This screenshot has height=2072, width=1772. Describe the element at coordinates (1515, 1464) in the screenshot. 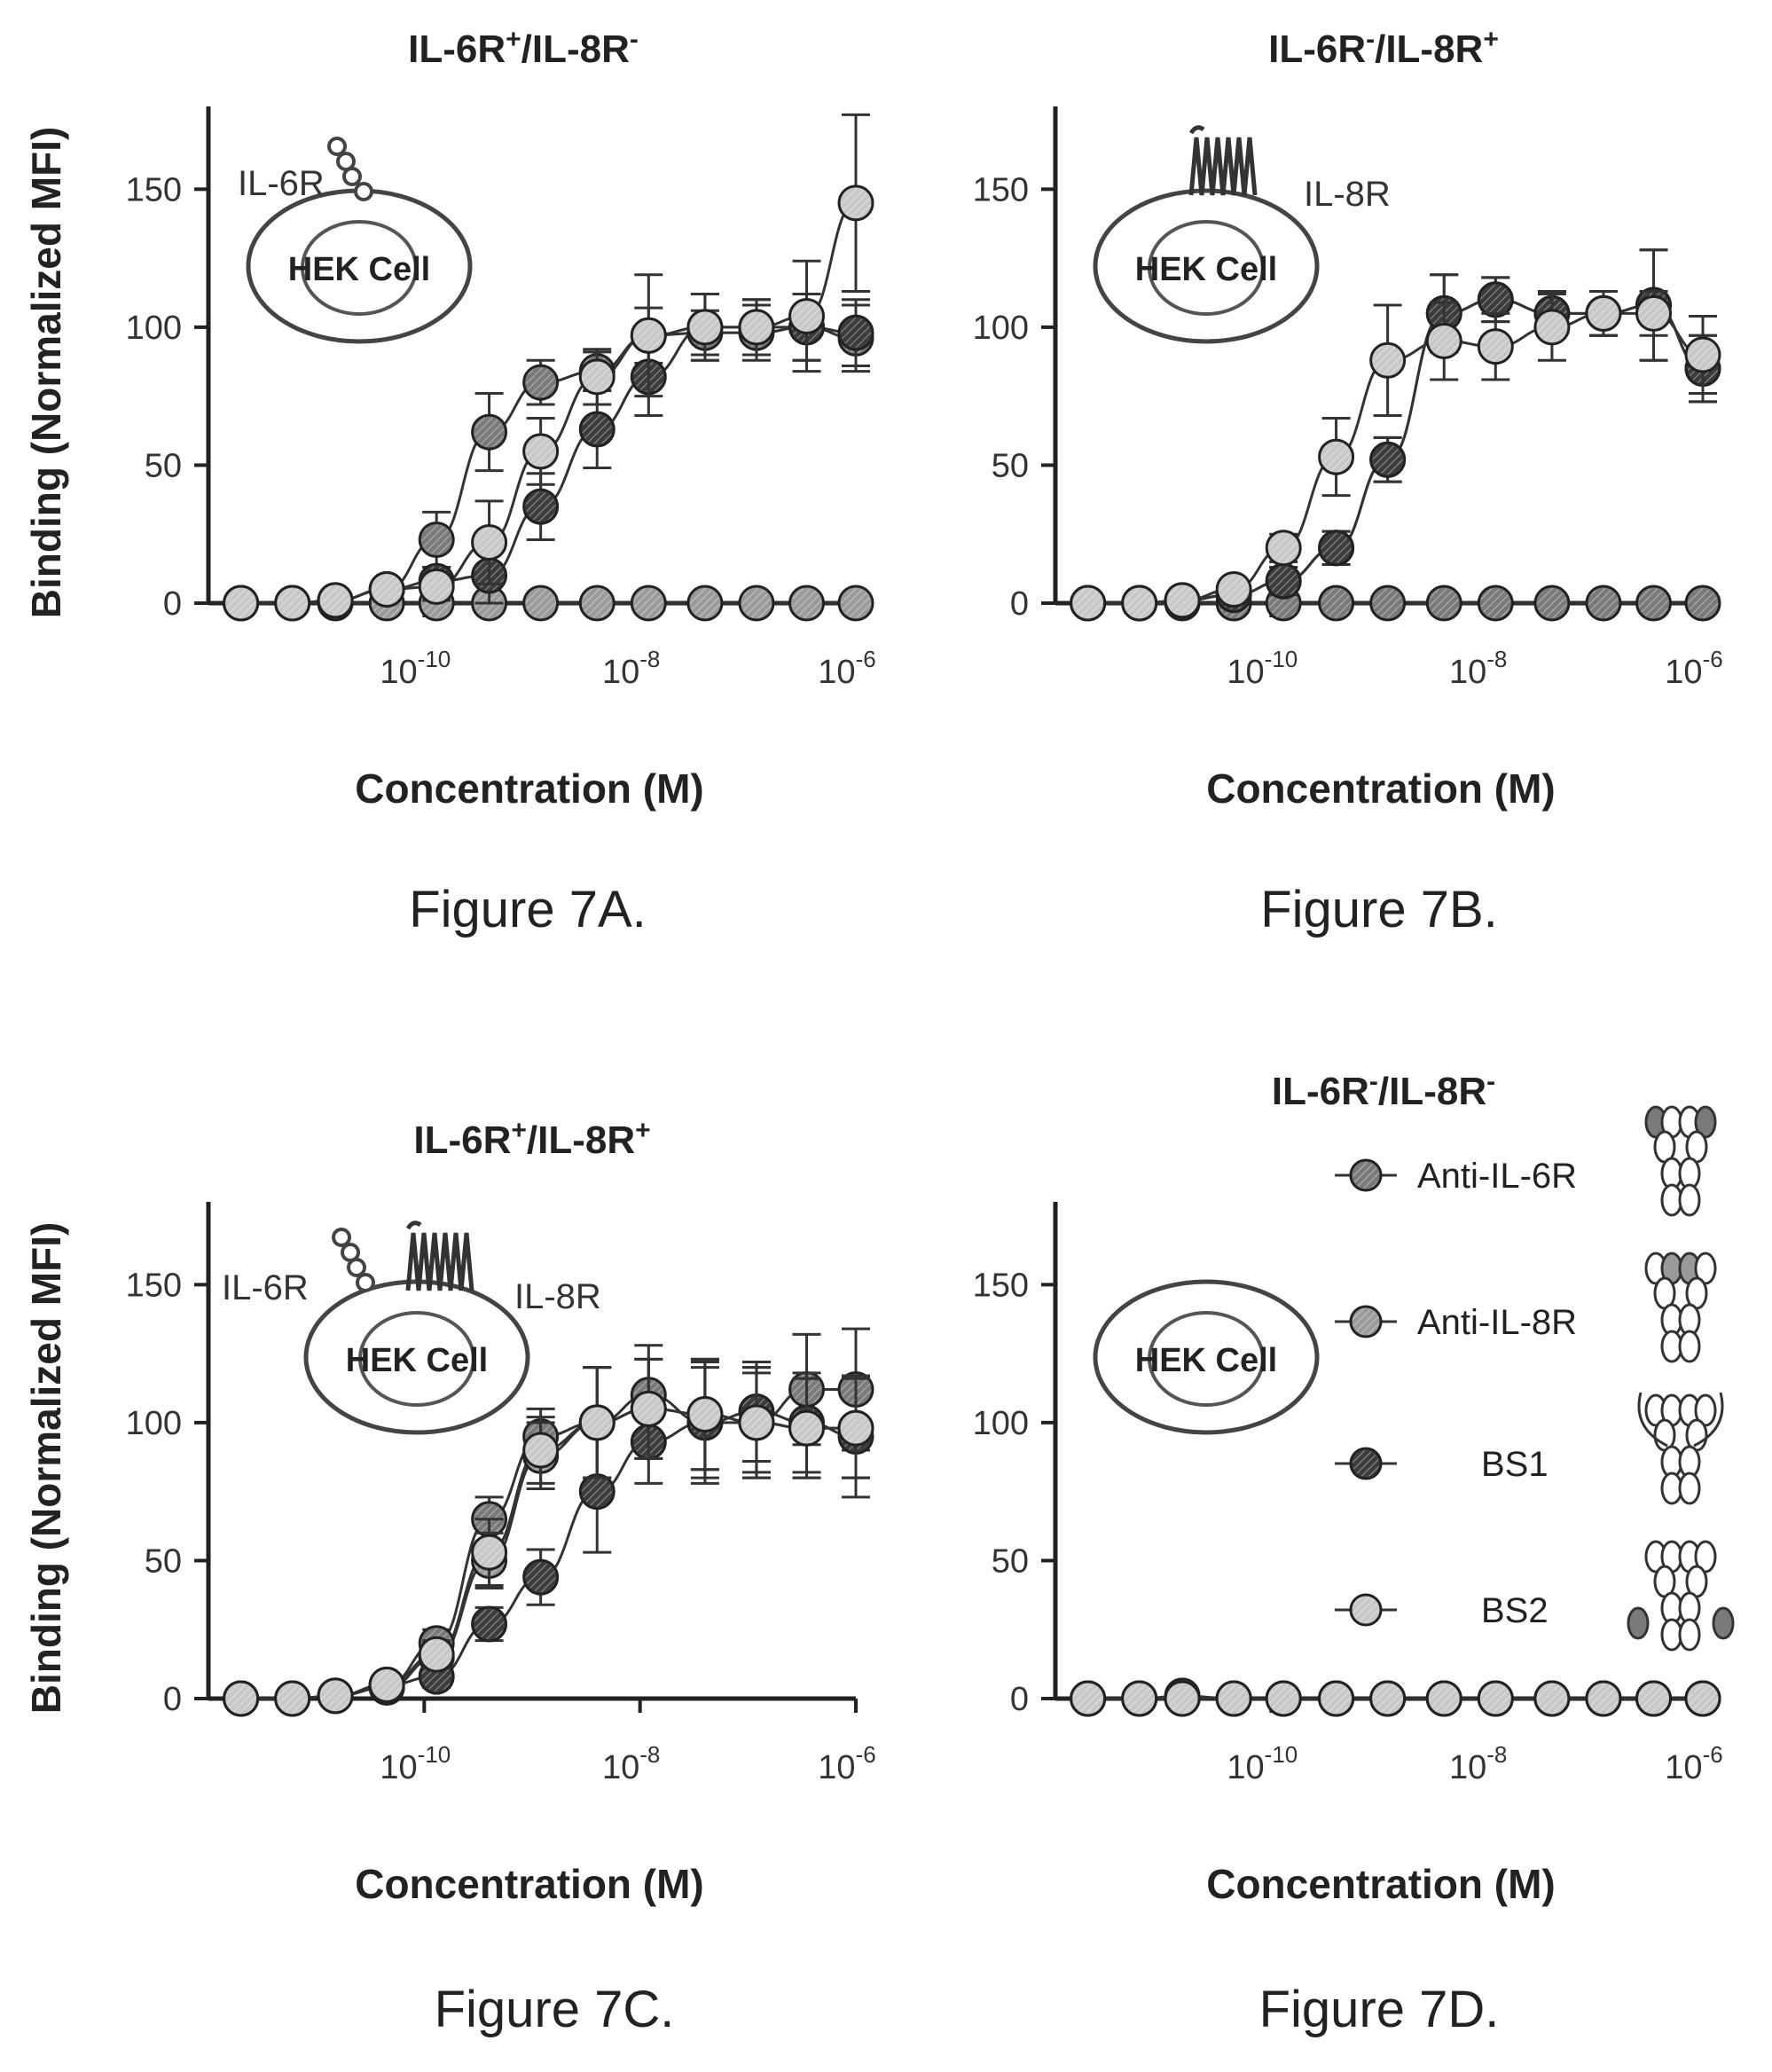

I see `legend-label: BS1` at that location.